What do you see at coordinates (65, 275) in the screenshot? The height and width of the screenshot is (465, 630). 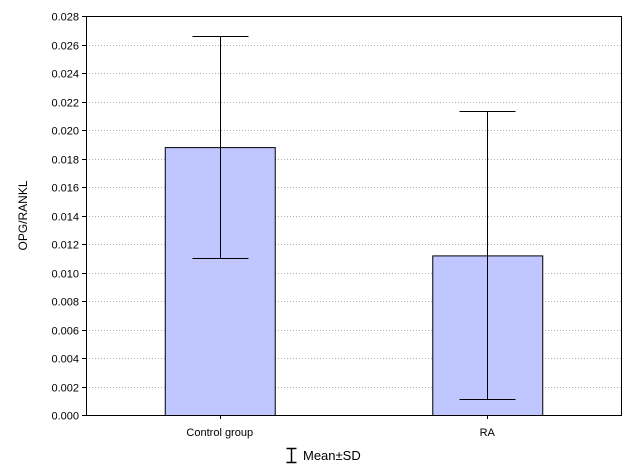 I see `y-tick-label: 0.010` at bounding box center [65, 275].